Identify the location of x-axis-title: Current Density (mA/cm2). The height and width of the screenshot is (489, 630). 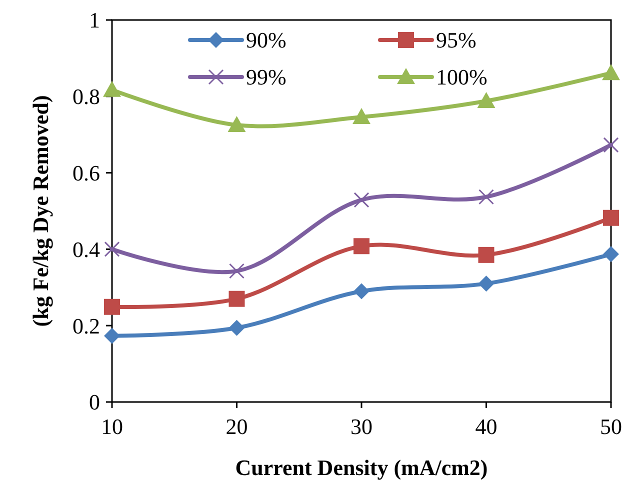
(361, 467).